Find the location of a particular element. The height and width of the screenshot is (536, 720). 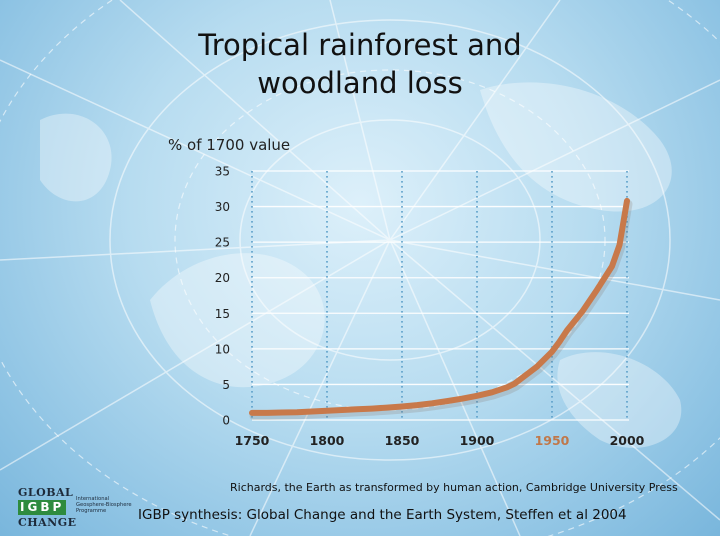

y-tick-label: 5 is located at coordinates (226, 385).